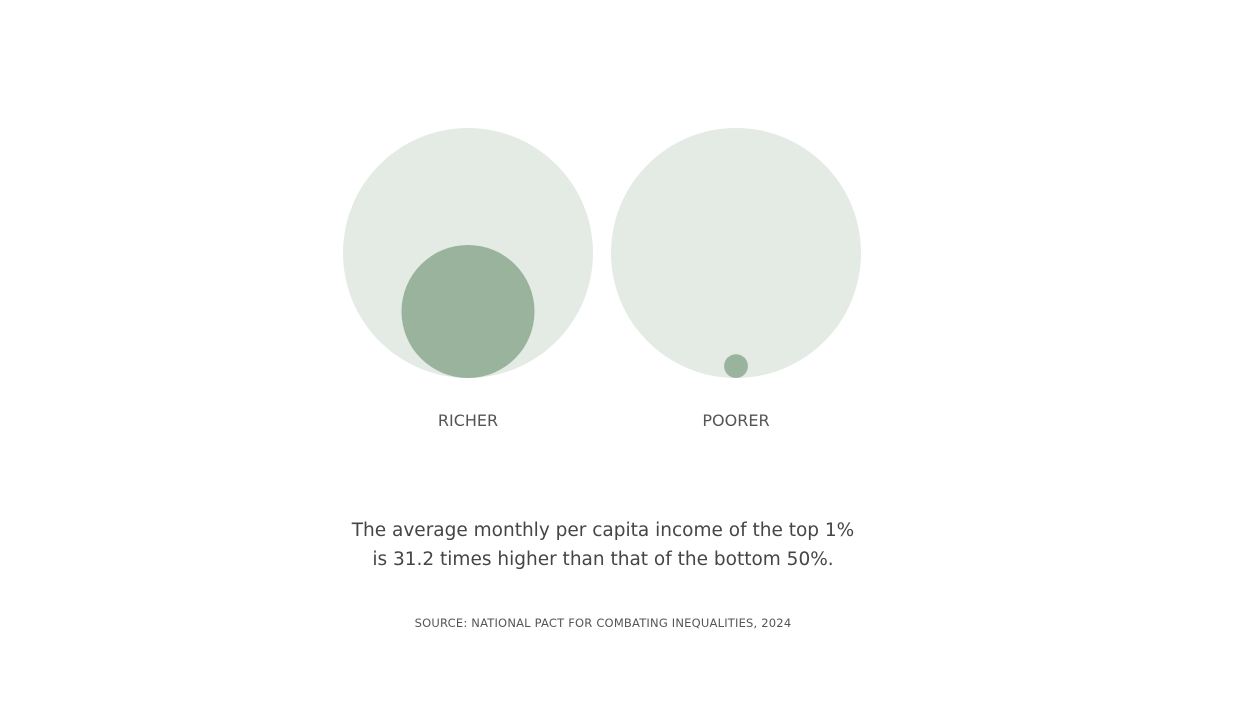 The height and width of the screenshot is (702, 1241). What do you see at coordinates (735, 420) in the screenshot?
I see `poorer-label: POORER` at bounding box center [735, 420].